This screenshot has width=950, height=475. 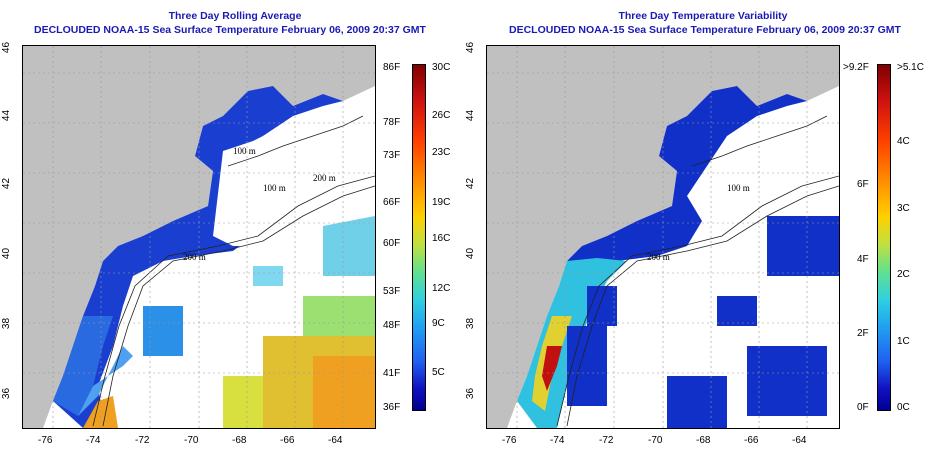 I want to click on right-cbar-c-label: 3C, so click(x=903, y=208).